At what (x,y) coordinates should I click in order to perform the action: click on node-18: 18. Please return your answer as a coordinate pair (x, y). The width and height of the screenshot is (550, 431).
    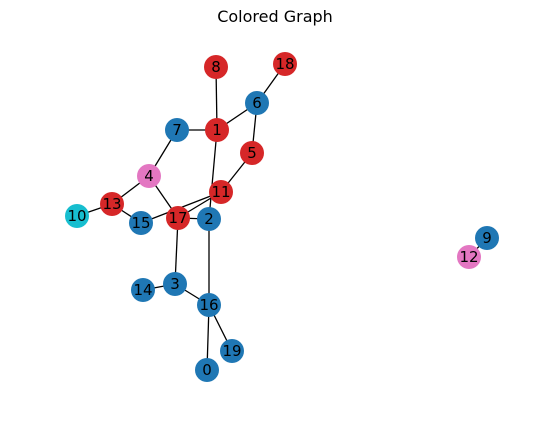
    Looking at the image, I should click on (285, 64).